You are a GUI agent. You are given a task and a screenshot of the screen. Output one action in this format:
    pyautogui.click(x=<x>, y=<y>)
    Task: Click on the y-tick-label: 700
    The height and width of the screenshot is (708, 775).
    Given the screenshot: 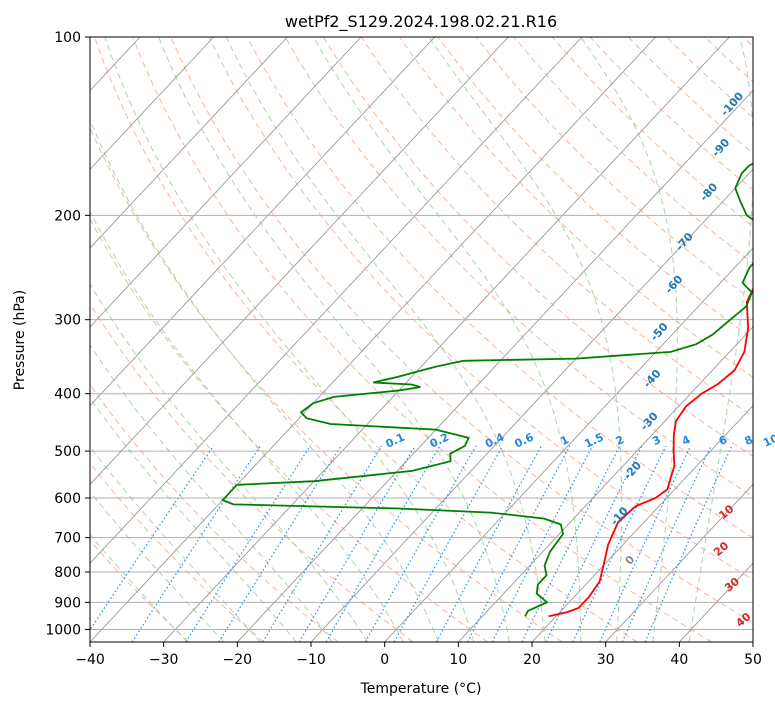 What is the action you would take?
    pyautogui.click(x=67, y=539)
    